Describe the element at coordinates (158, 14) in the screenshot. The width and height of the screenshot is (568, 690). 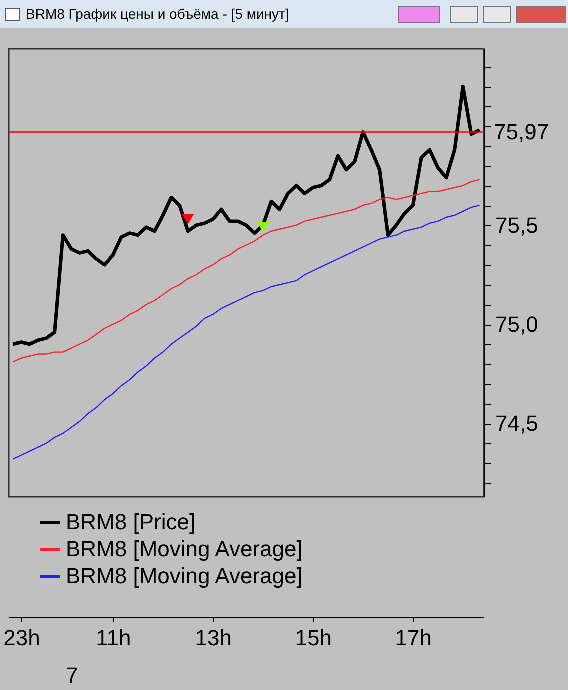
I see `chart-title: BRM8 График цены и объёма - [5 минут]` at that location.